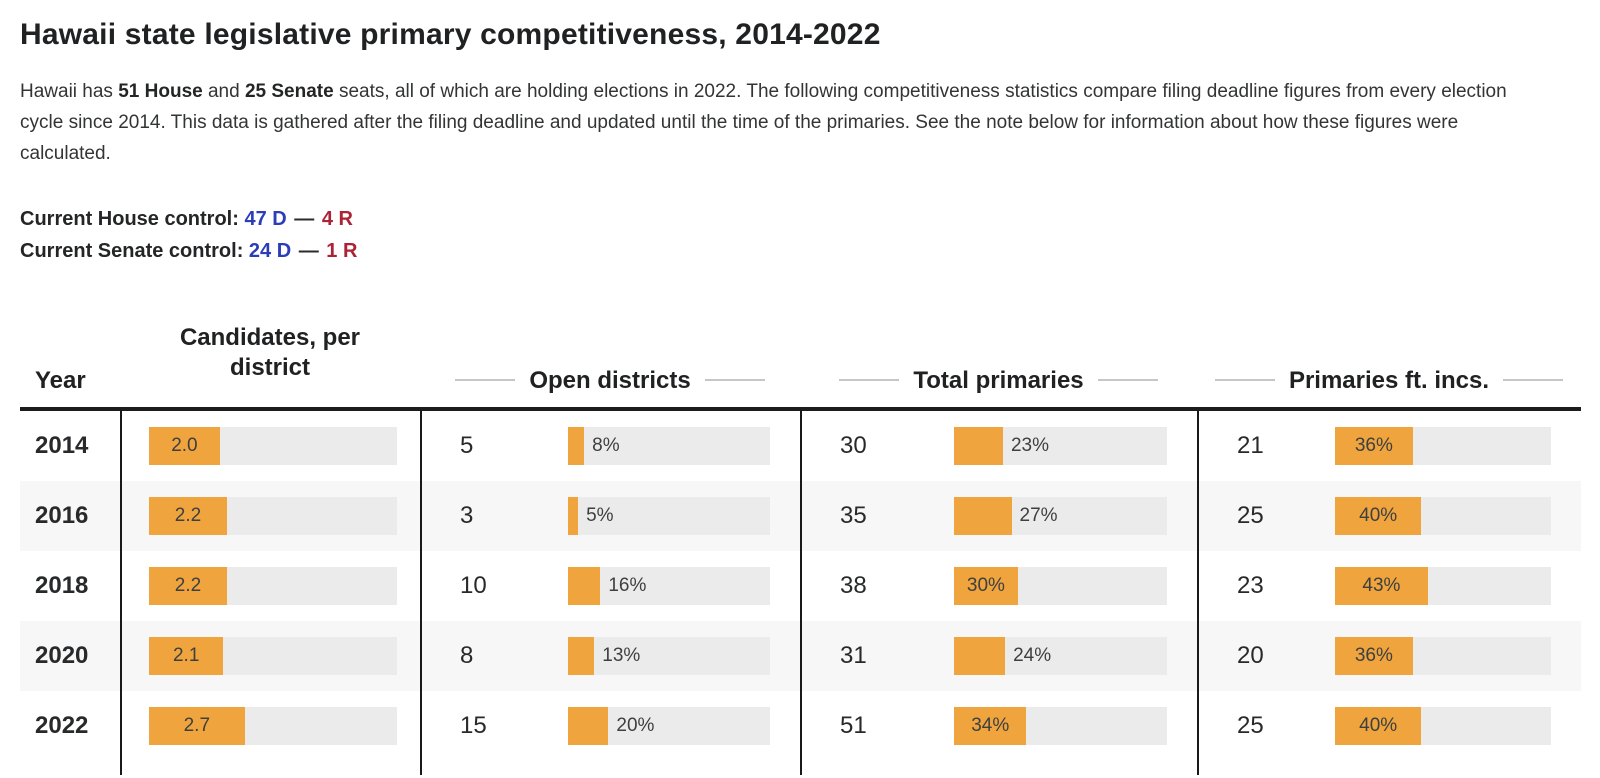 The width and height of the screenshot is (1600, 778). I want to click on candidates-cell: 2.7, so click(270, 726).